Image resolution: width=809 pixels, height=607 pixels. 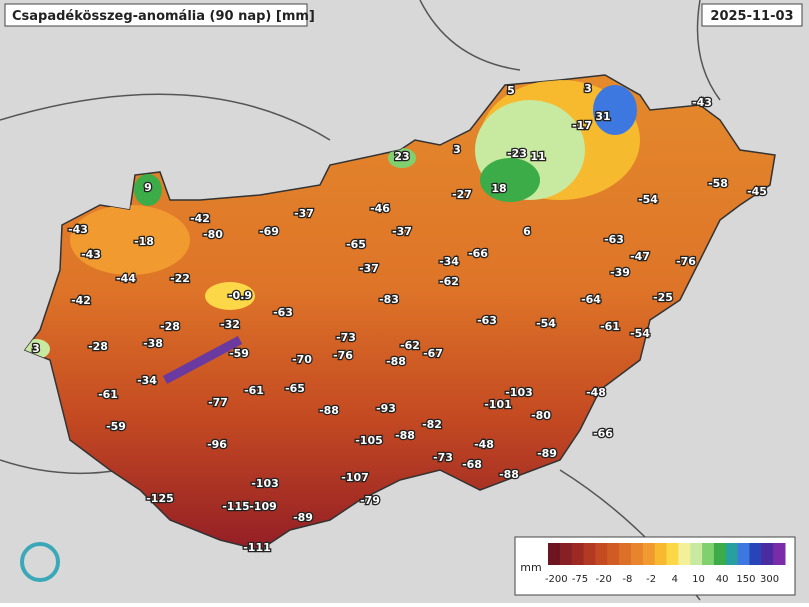 I want to click on title-box, so click(x=156, y=15).